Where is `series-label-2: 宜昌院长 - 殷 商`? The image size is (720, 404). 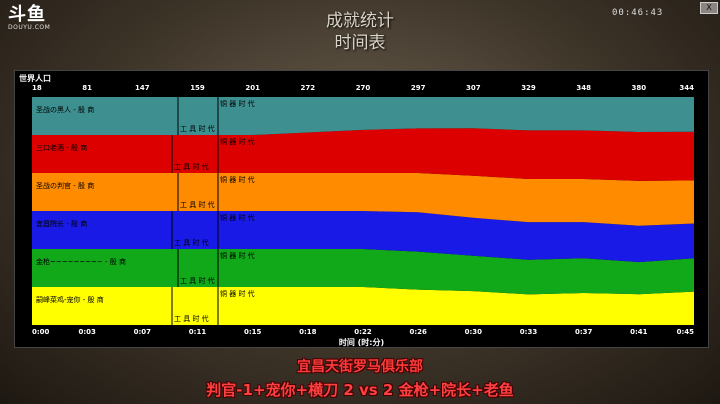 series-label-2: 宜昌院长 - 殷 商 is located at coordinates (61, 223).